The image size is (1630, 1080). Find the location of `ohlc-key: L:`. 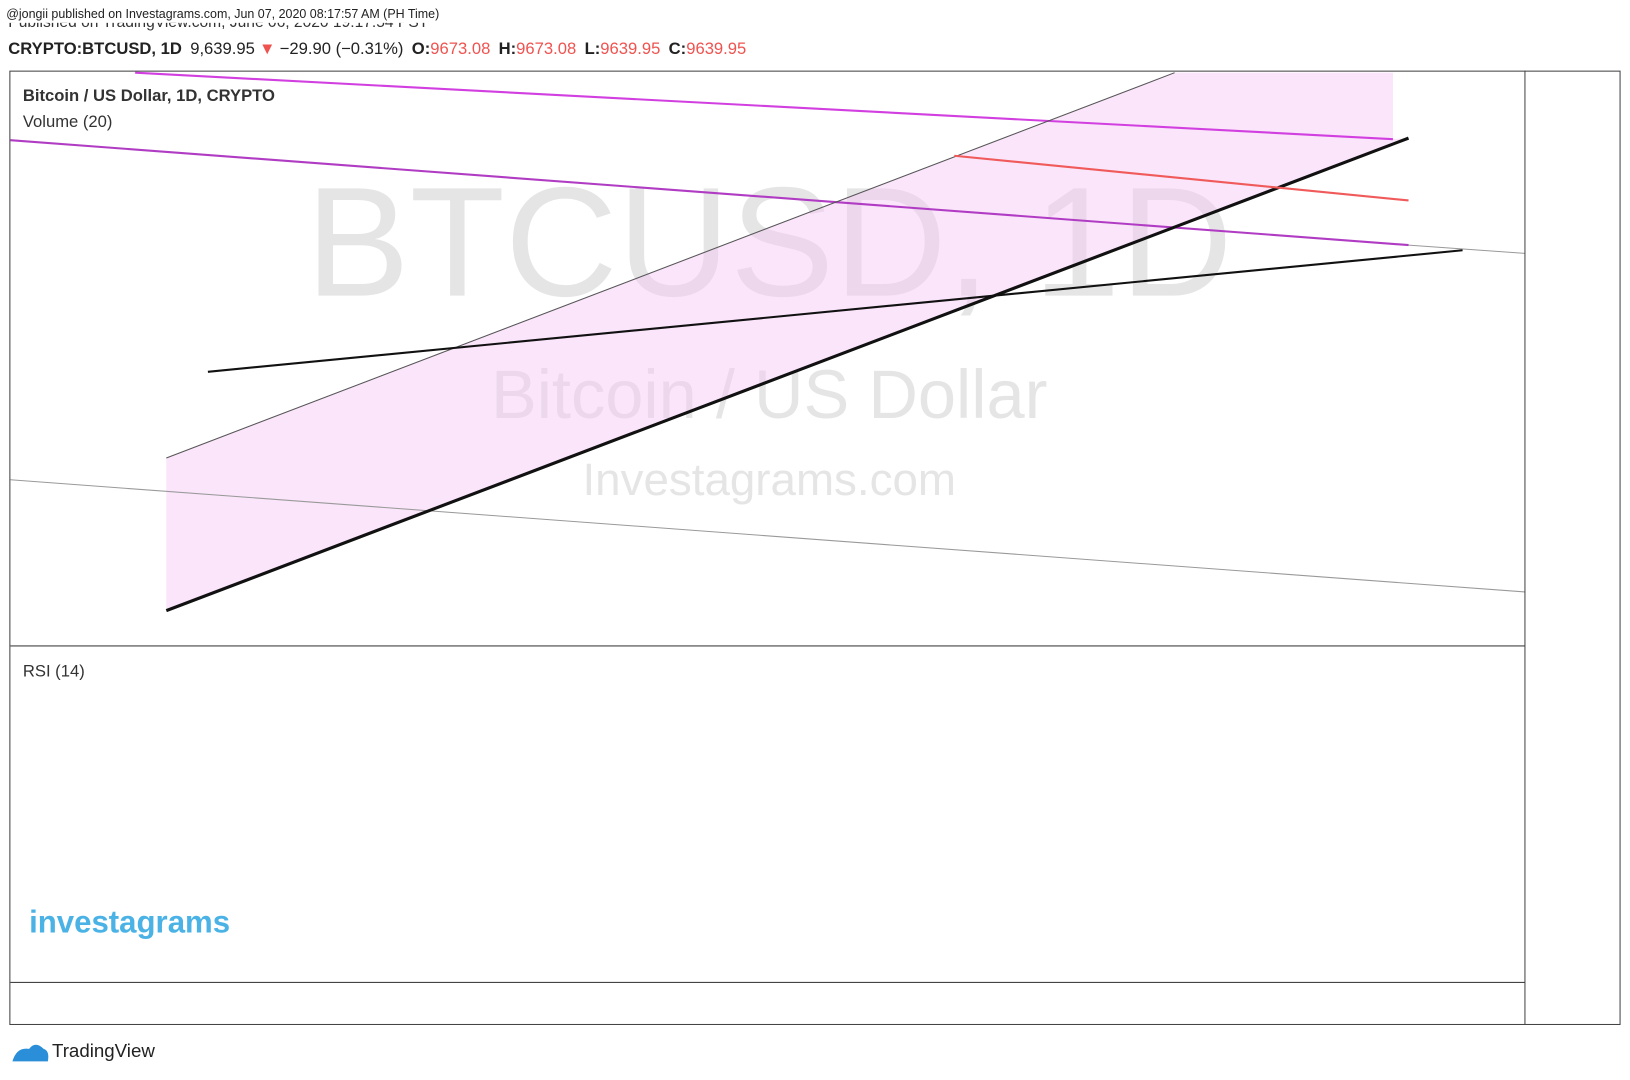

ohlc-key: L: is located at coordinates (593, 48).